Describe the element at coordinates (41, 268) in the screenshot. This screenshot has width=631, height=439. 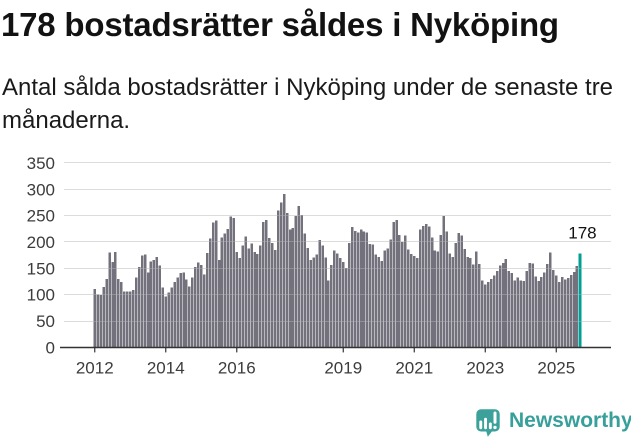
I see `y-tick-label-150: 150` at that location.